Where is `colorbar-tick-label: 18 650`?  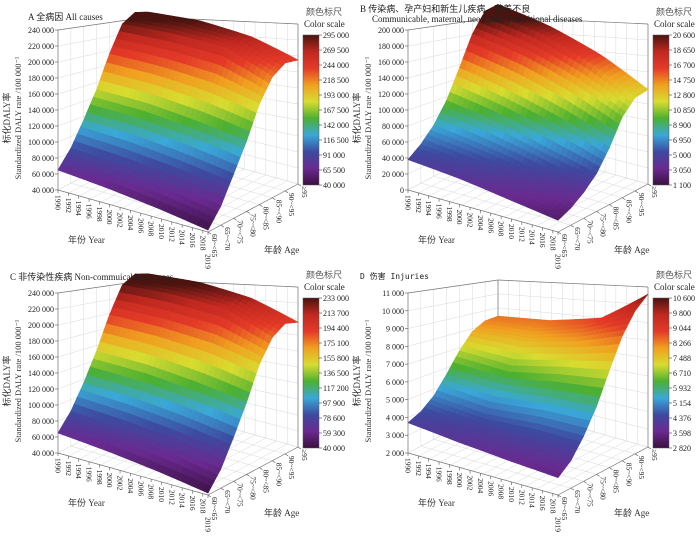
colorbar-tick-label: 18 650 is located at coordinates (684, 50).